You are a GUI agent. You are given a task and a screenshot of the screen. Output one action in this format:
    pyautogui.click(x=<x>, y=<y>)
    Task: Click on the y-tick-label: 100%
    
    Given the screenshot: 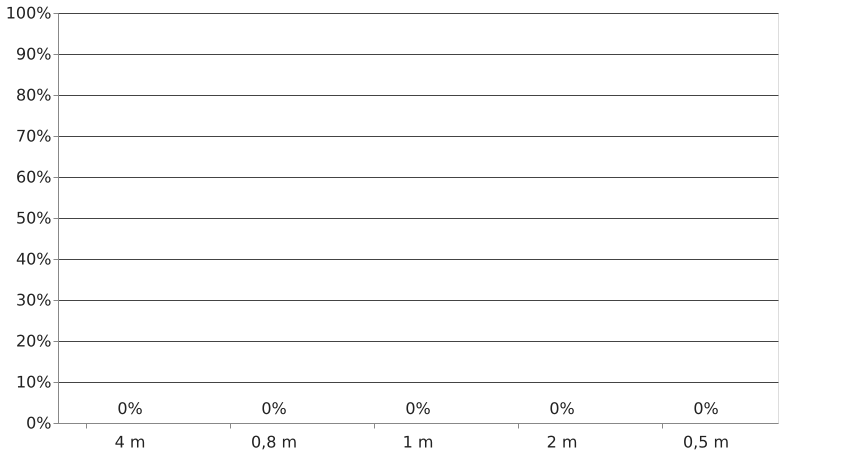 What is the action you would take?
    pyautogui.click(x=29, y=13)
    